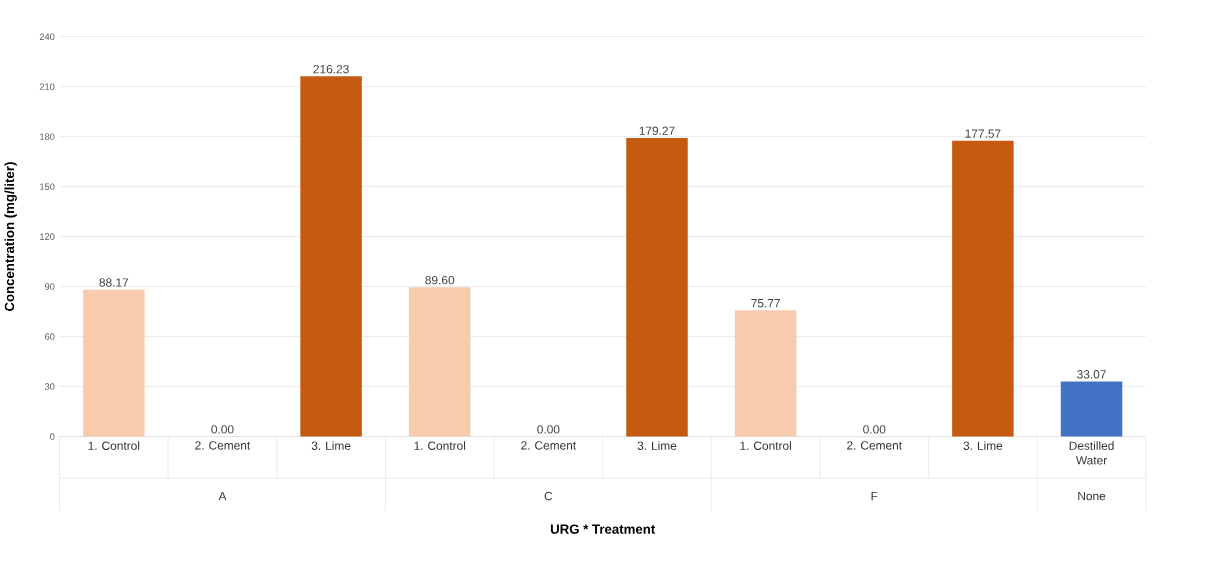 The width and height of the screenshot is (1222, 578). What do you see at coordinates (983, 133) in the screenshot?
I see `data-label: 177.57` at bounding box center [983, 133].